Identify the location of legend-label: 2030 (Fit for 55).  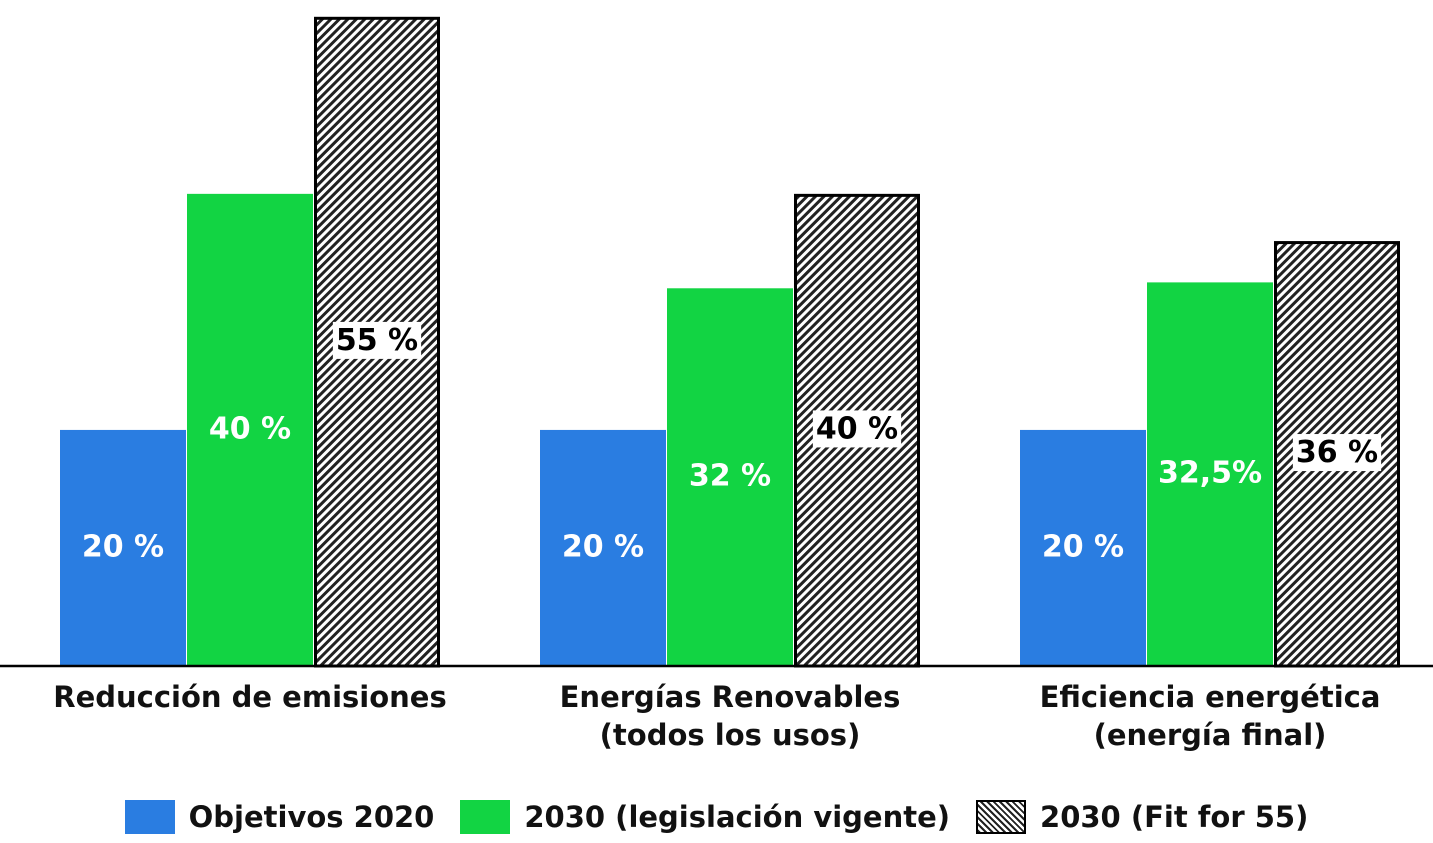
(1174, 817).